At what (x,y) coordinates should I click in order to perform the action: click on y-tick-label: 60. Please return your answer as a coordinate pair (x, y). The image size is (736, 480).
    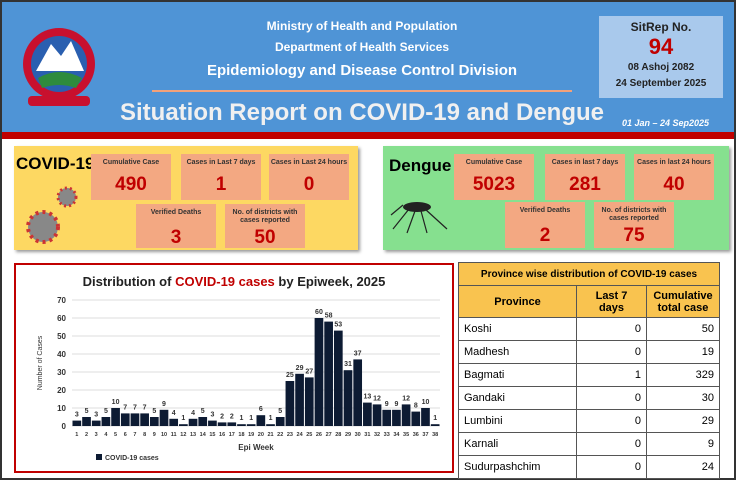
    Looking at the image, I should click on (61, 318).